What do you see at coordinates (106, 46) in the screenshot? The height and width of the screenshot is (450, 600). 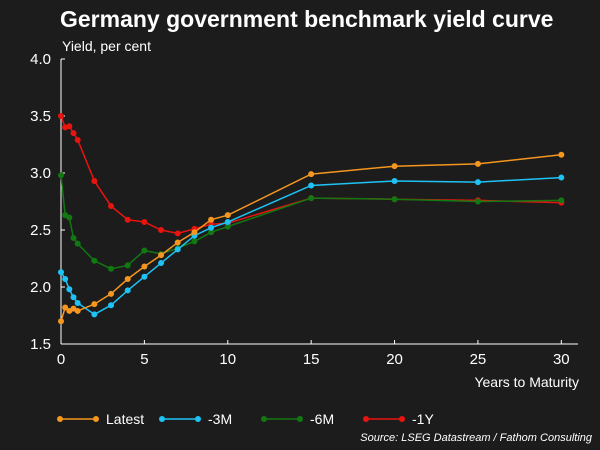 I see `y-axis-label: Yield, per cent` at bounding box center [106, 46].